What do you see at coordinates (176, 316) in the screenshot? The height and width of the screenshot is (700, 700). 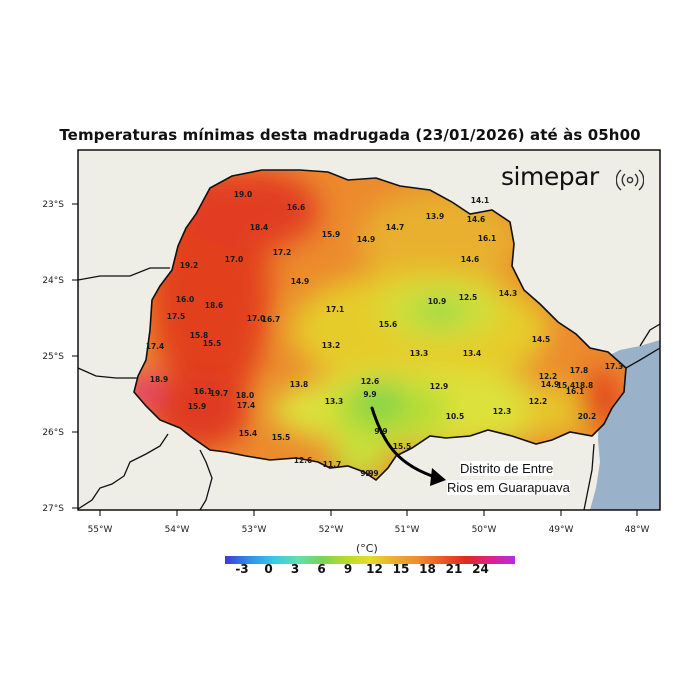 I see `station-value: 17.5` at bounding box center [176, 316].